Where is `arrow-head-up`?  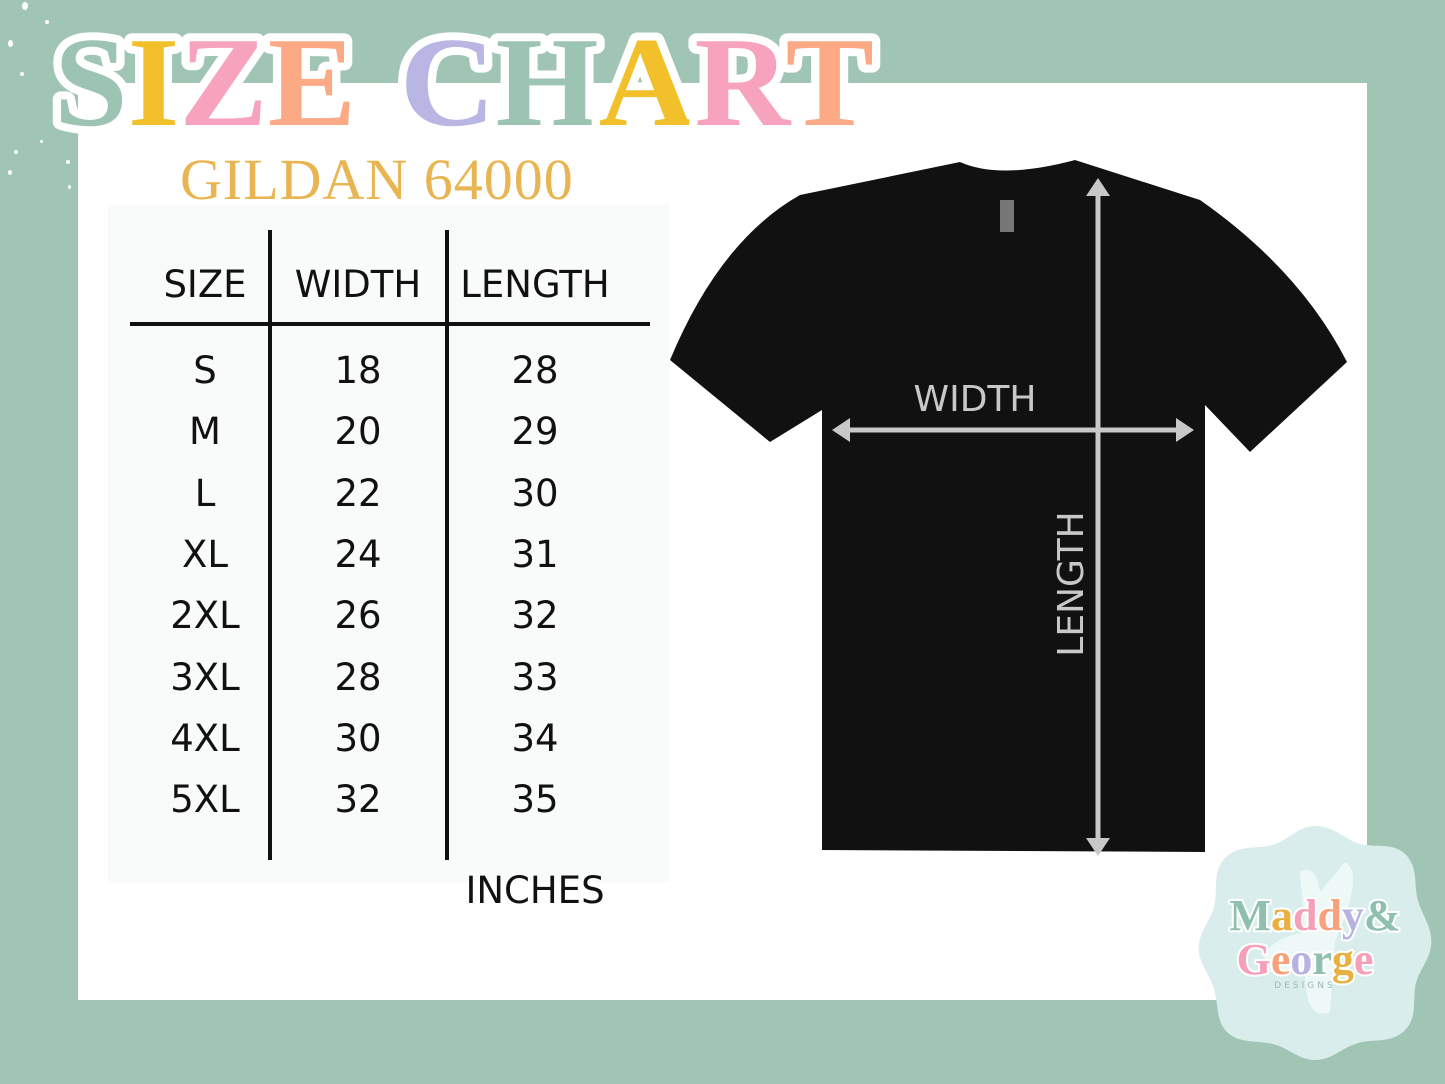 arrow-head-up is located at coordinates (1098, 187).